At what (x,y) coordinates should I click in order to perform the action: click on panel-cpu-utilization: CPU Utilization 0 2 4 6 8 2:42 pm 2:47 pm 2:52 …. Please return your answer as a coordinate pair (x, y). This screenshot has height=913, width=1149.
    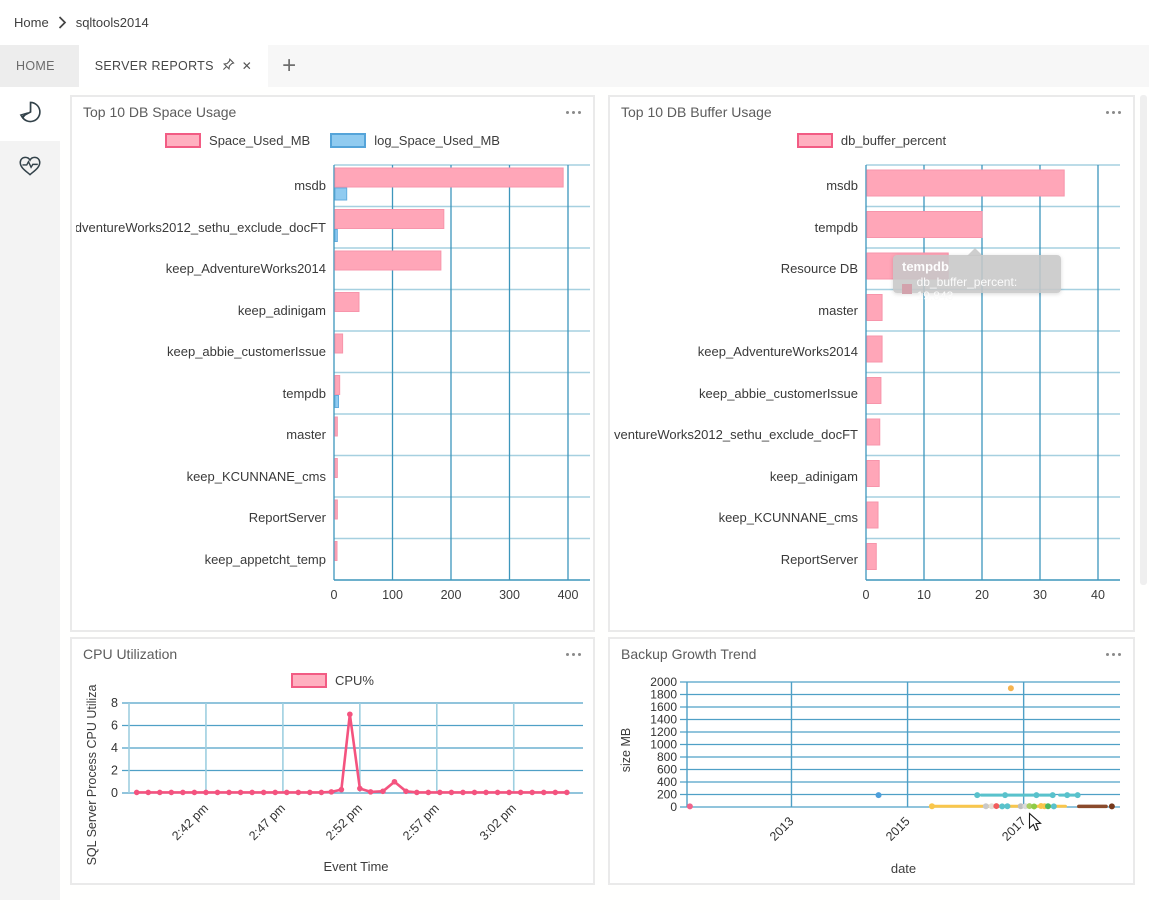
    Looking at the image, I should click on (332, 761).